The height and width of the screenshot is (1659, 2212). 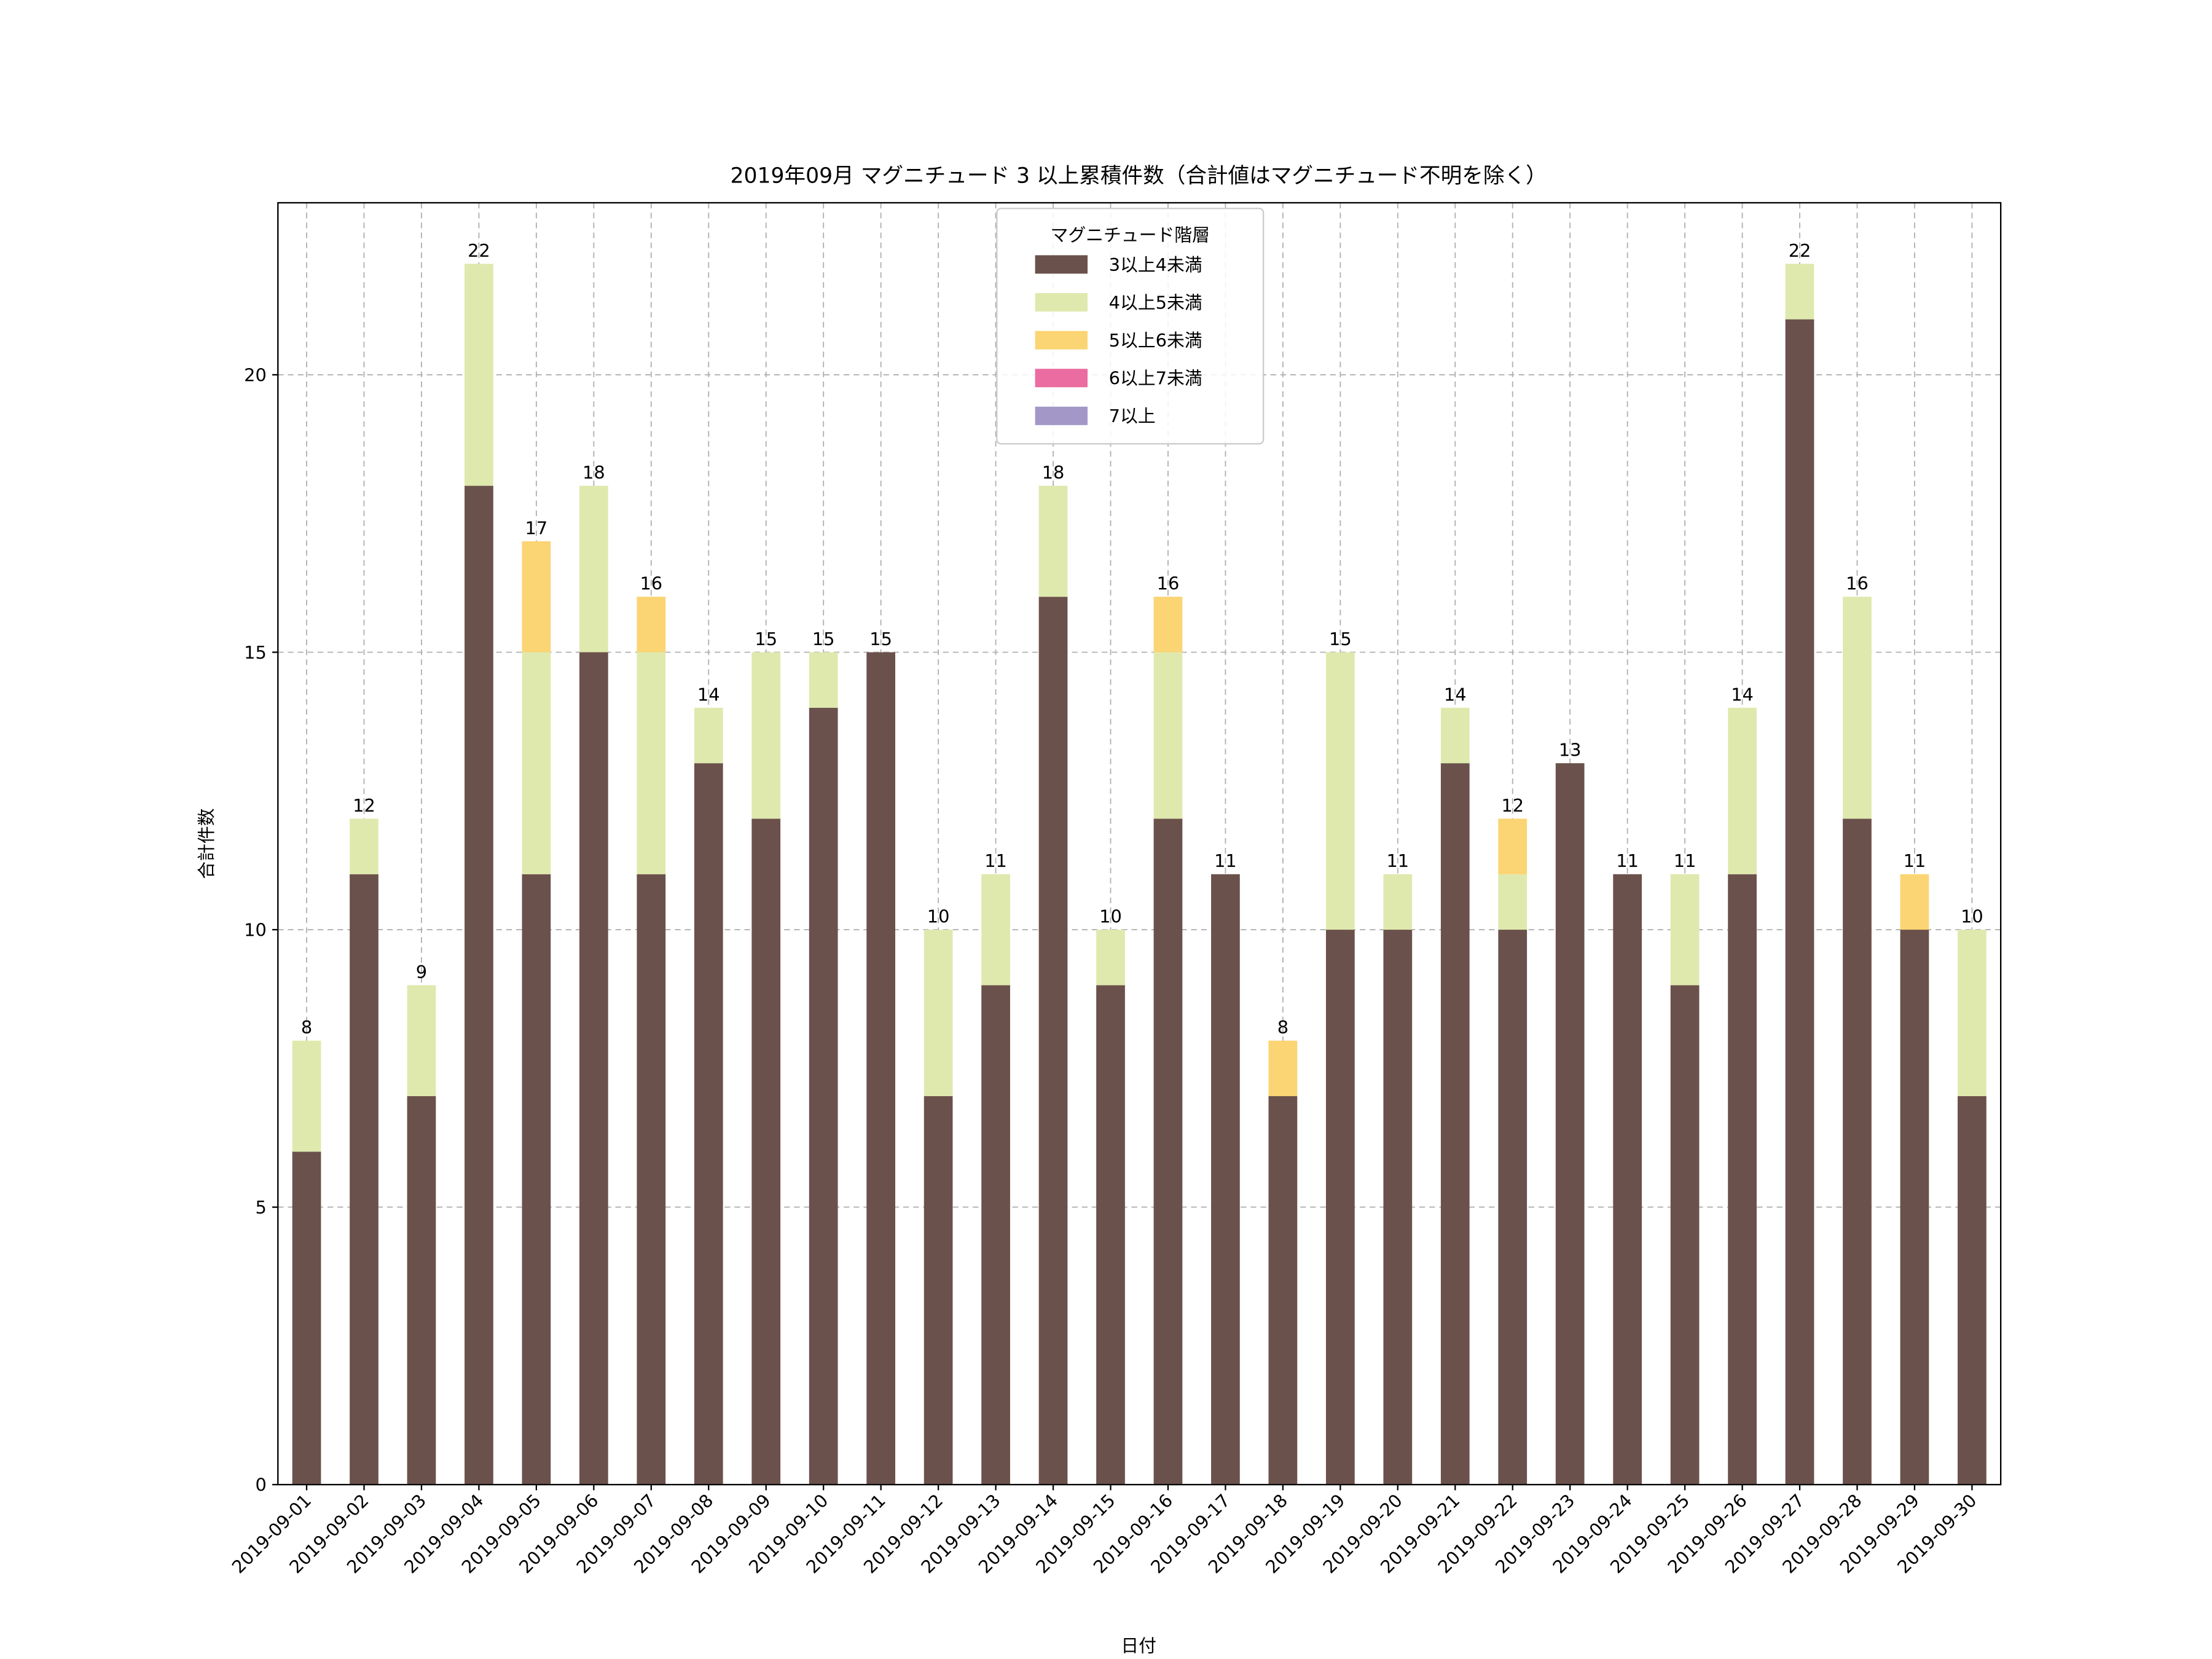 I want to click on total-label: 22, so click(x=1800, y=250).